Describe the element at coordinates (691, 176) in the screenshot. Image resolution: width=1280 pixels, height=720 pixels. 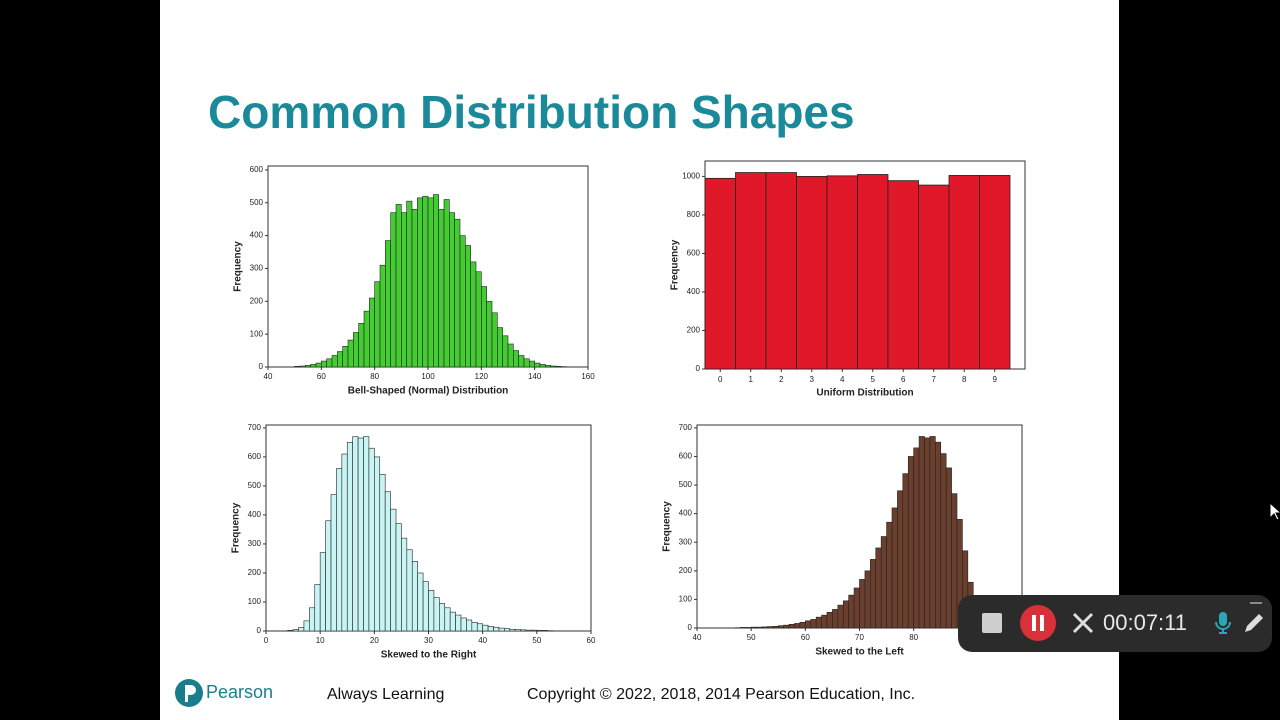
I see `y-tick-label: 1000` at that location.